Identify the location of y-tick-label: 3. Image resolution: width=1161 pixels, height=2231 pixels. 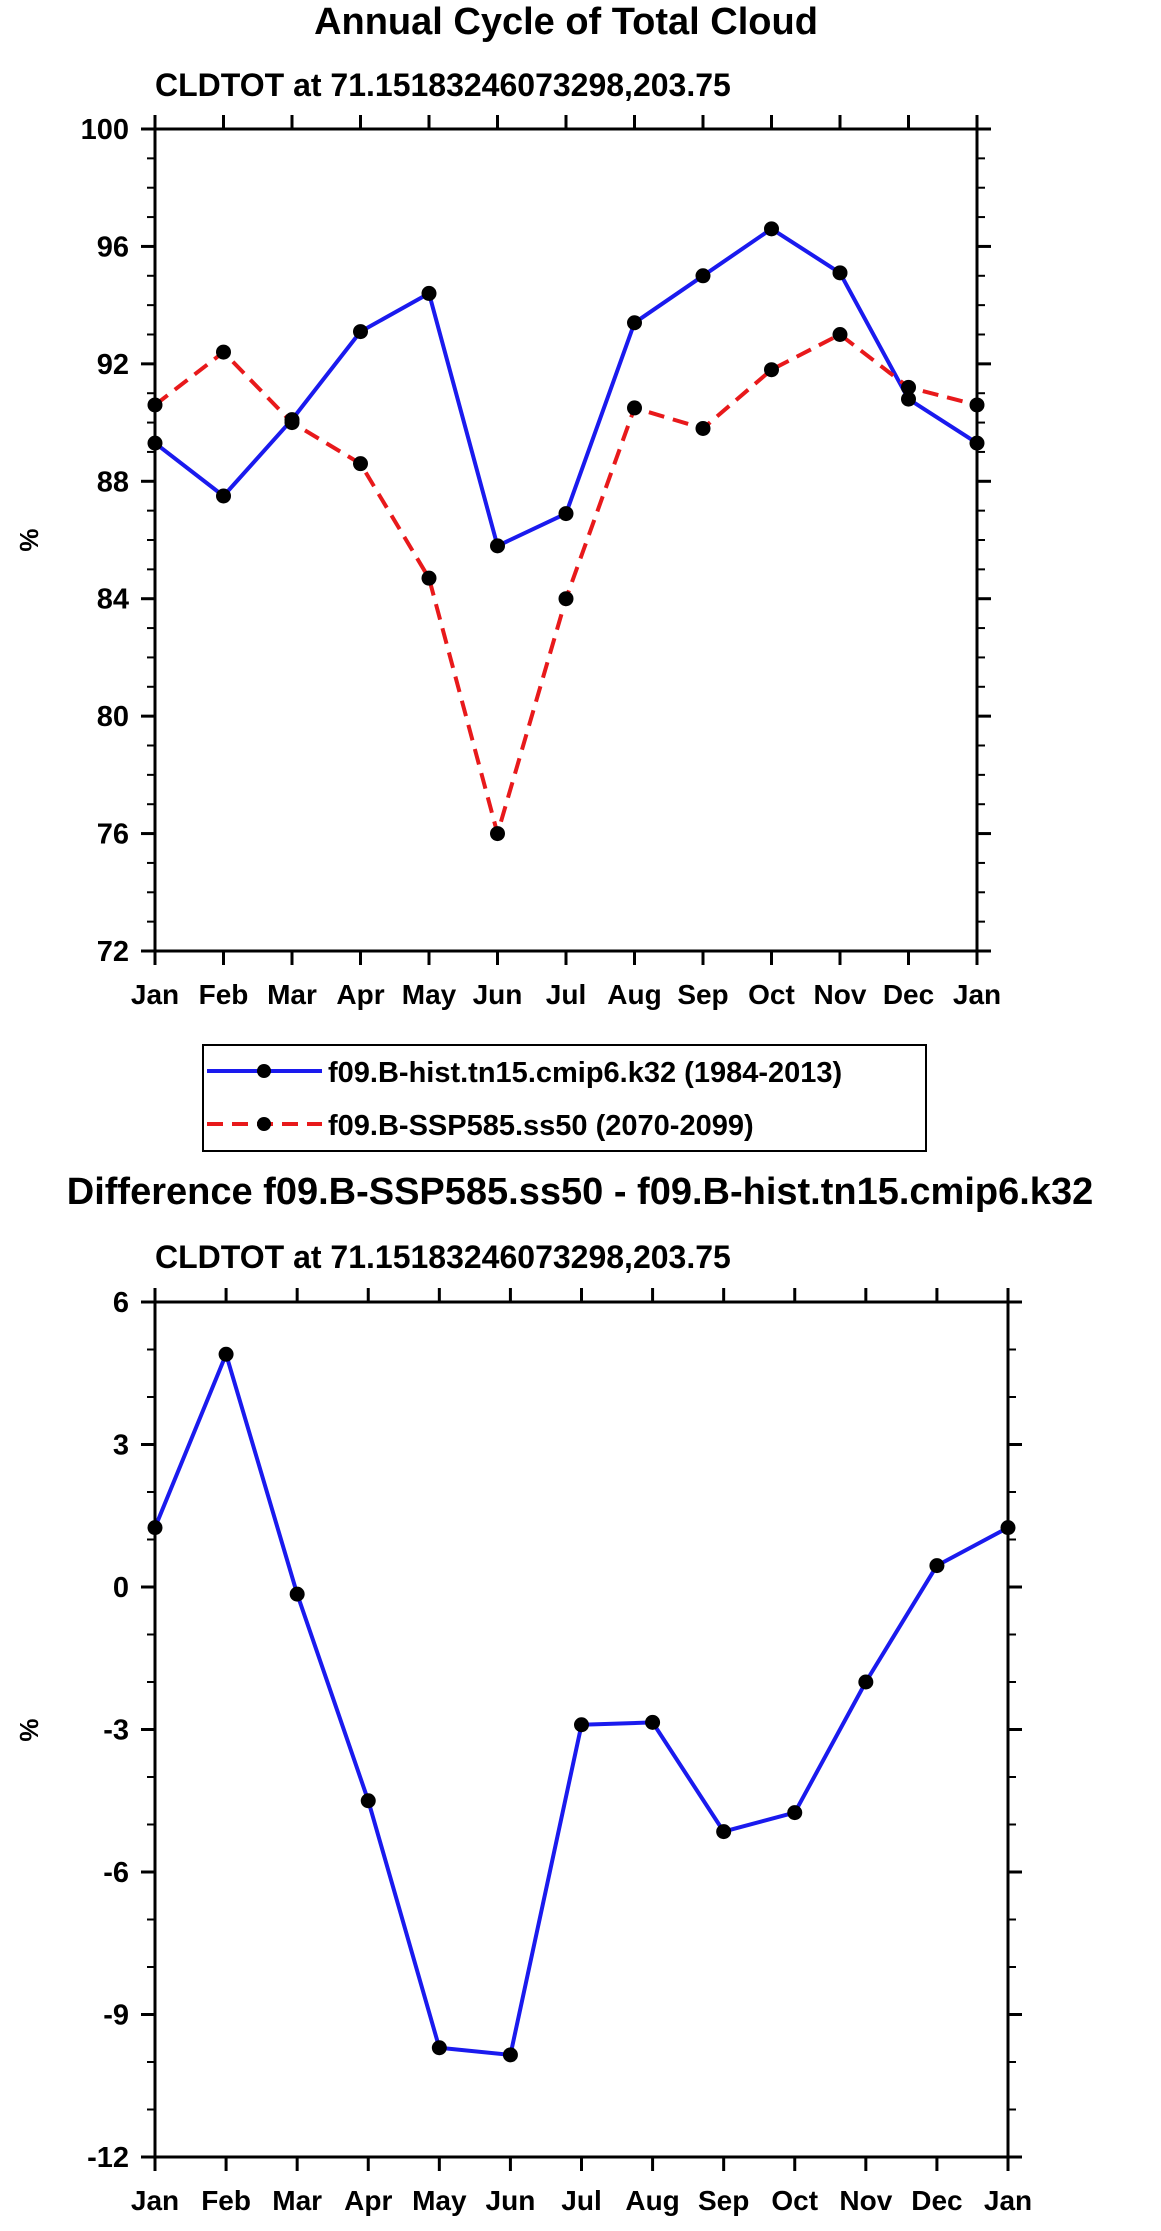
(121, 1446).